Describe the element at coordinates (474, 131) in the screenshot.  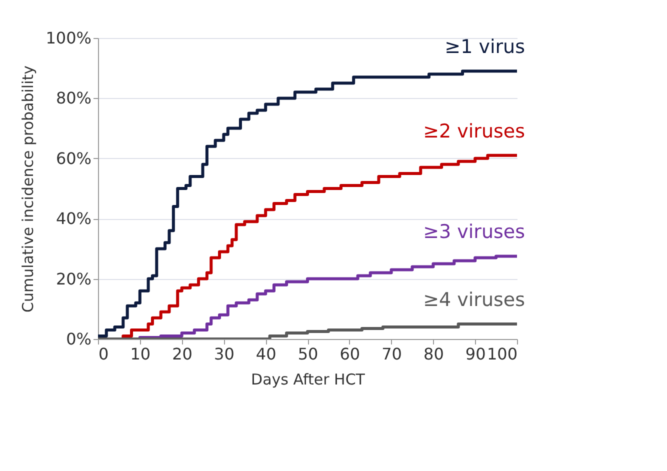
I see `series-label: ≥2 viruses` at that location.